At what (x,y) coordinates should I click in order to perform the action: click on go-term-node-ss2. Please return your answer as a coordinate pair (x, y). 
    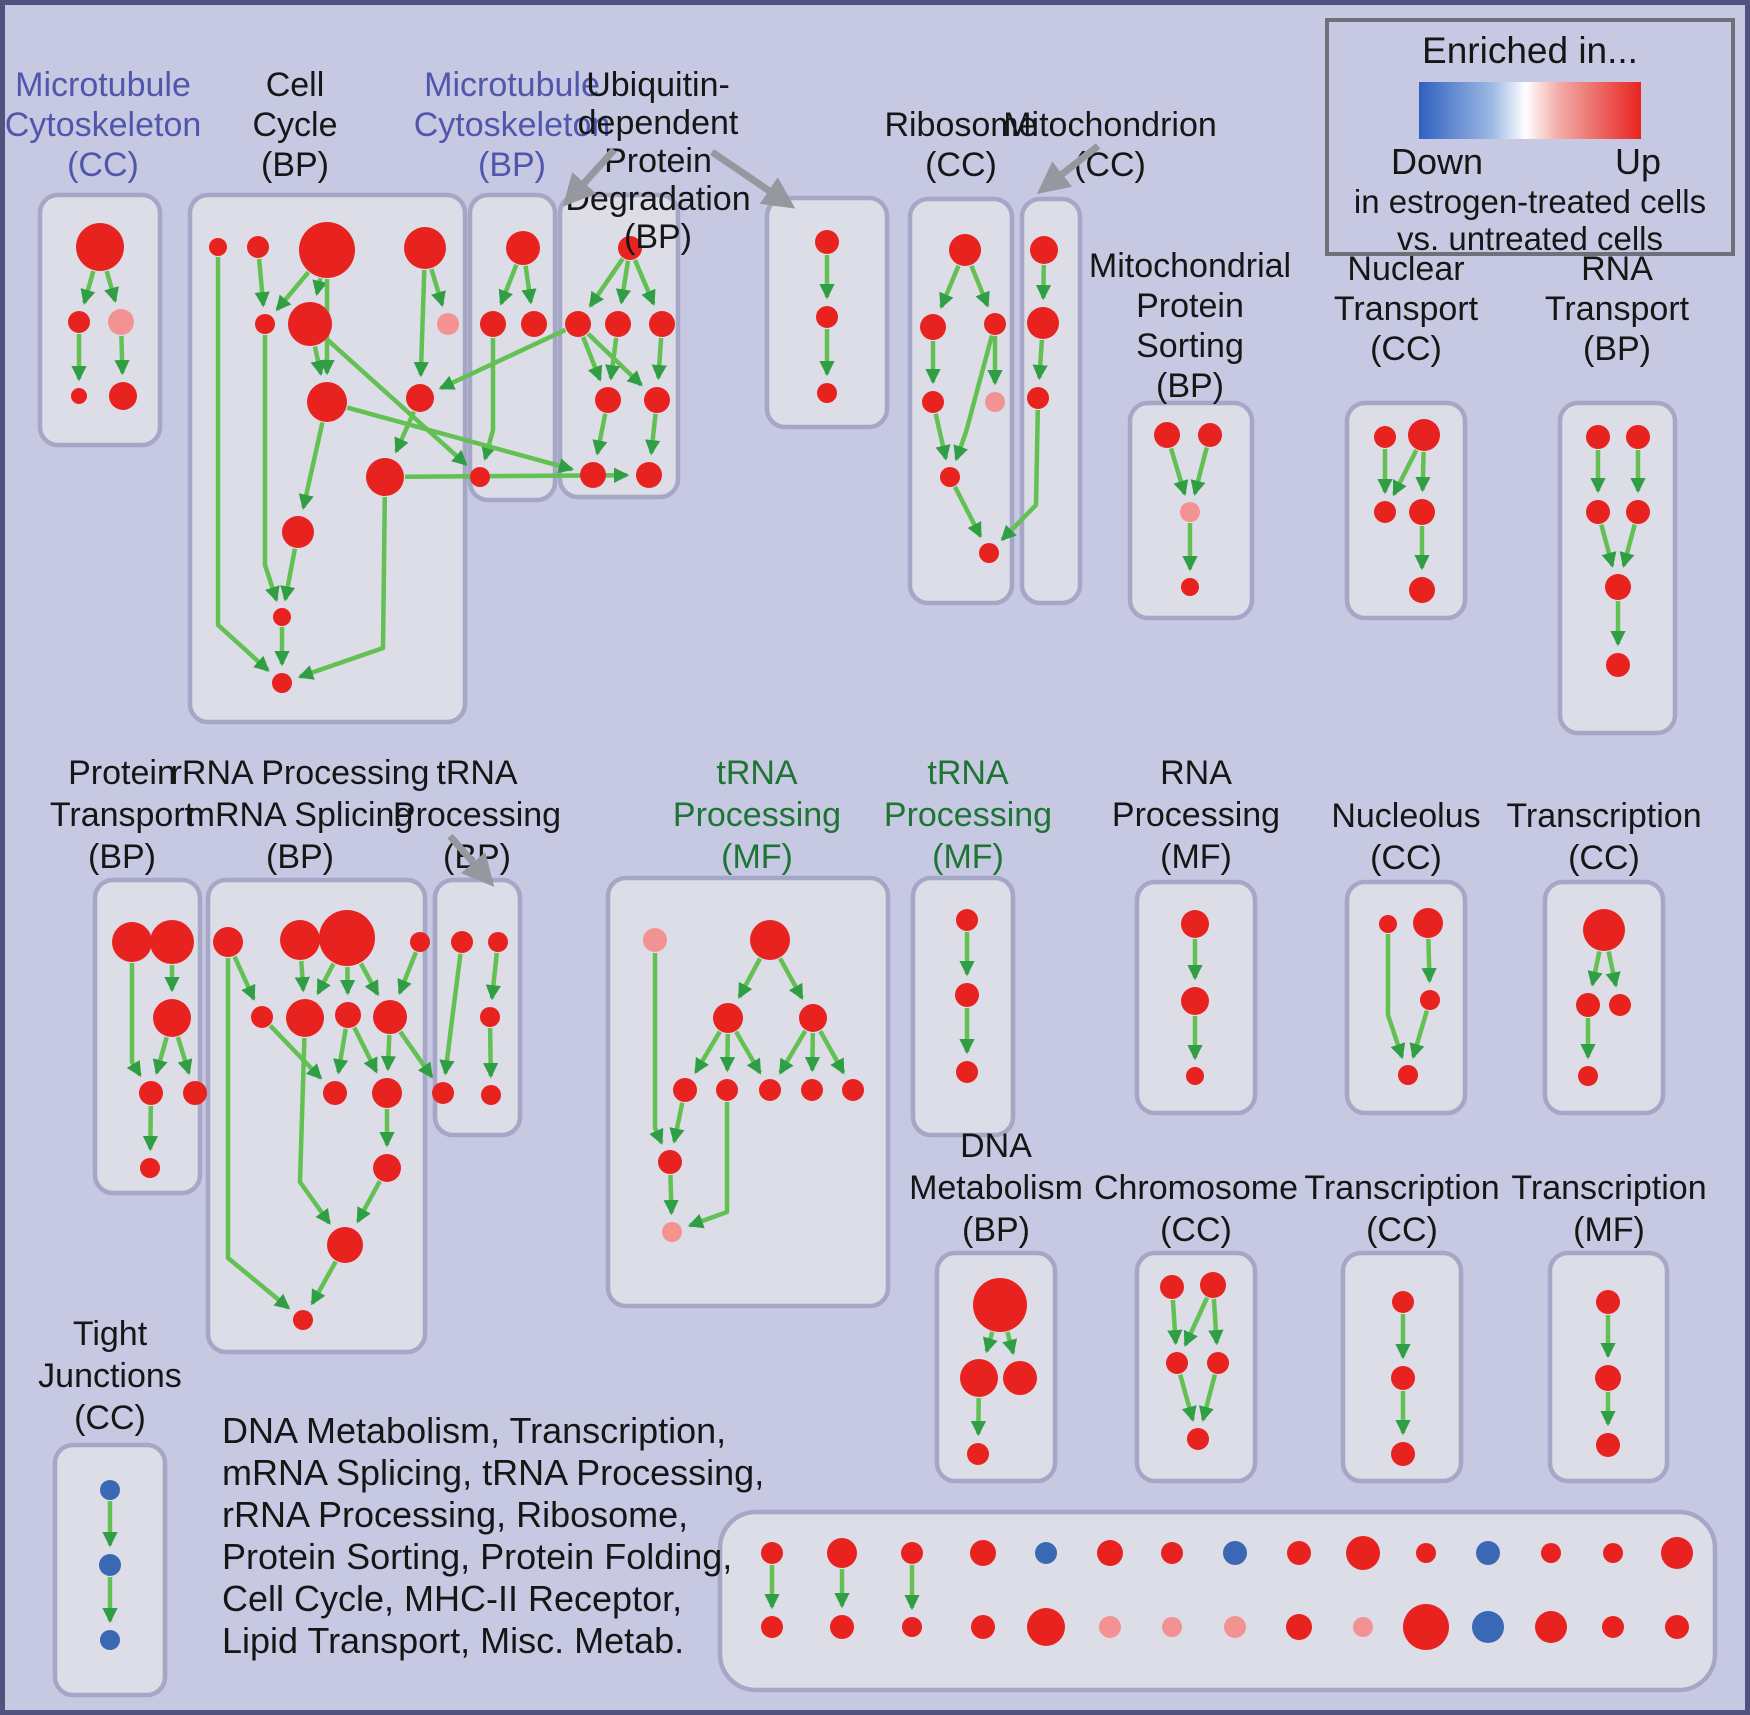
    Looking at the image, I should click on (305, 1018).